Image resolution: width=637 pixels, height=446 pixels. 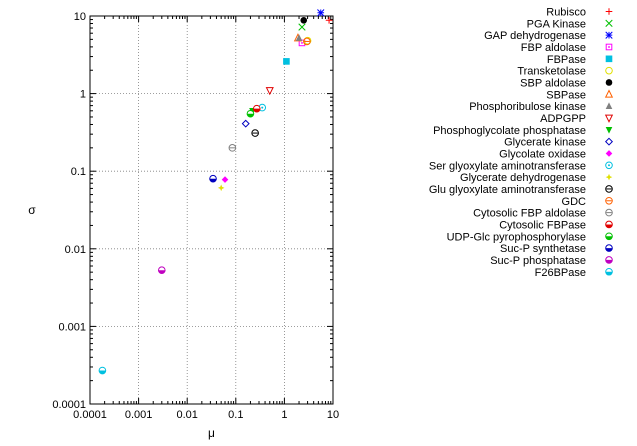 What do you see at coordinates (139, 415) in the screenshot?
I see `x-tick-label: 0.001` at bounding box center [139, 415].